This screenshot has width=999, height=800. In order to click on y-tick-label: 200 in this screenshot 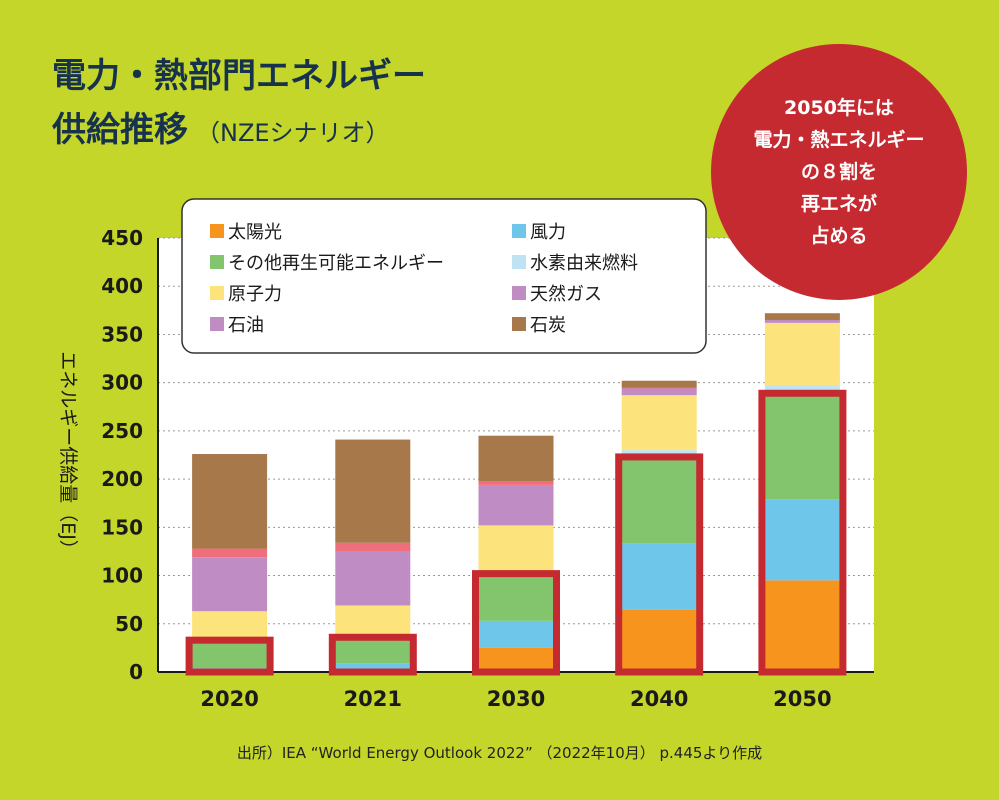, I will do `click(122, 479)`.